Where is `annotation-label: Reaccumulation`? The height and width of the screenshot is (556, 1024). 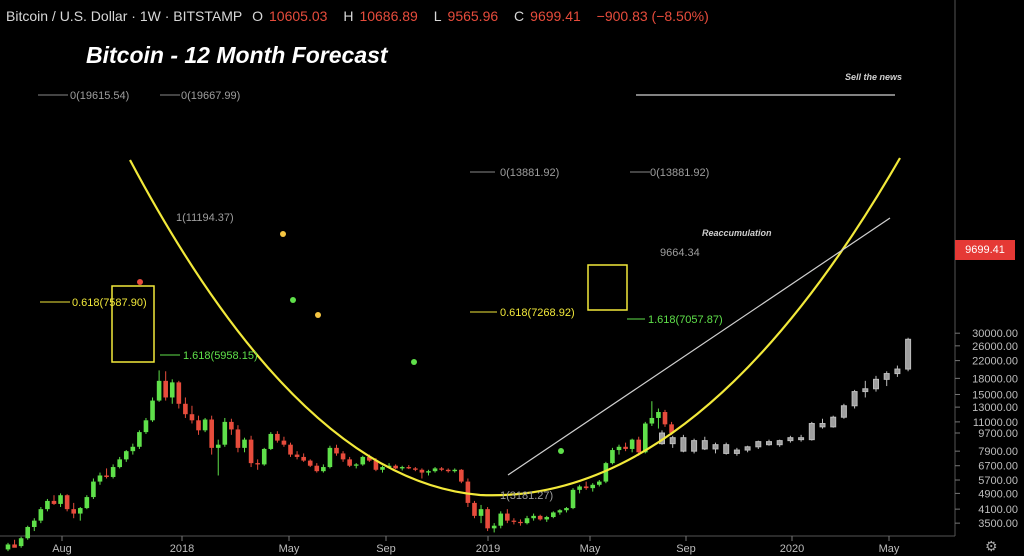
annotation-label: Reaccumulation is located at coordinates (737, 233).